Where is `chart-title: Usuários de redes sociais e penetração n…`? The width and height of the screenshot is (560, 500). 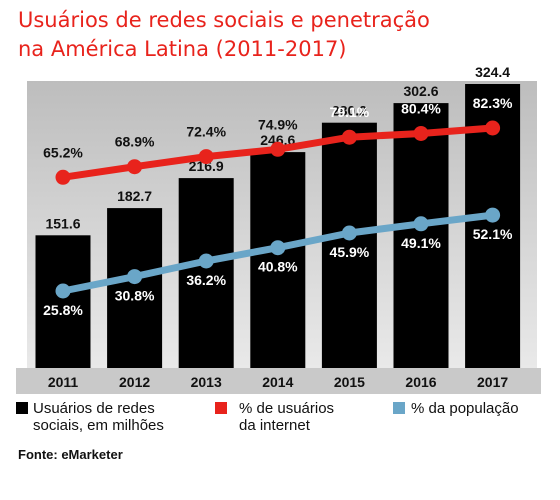
chart-title: Usuários de redes sociais e penetração n… is located at coordinates (283, 35).